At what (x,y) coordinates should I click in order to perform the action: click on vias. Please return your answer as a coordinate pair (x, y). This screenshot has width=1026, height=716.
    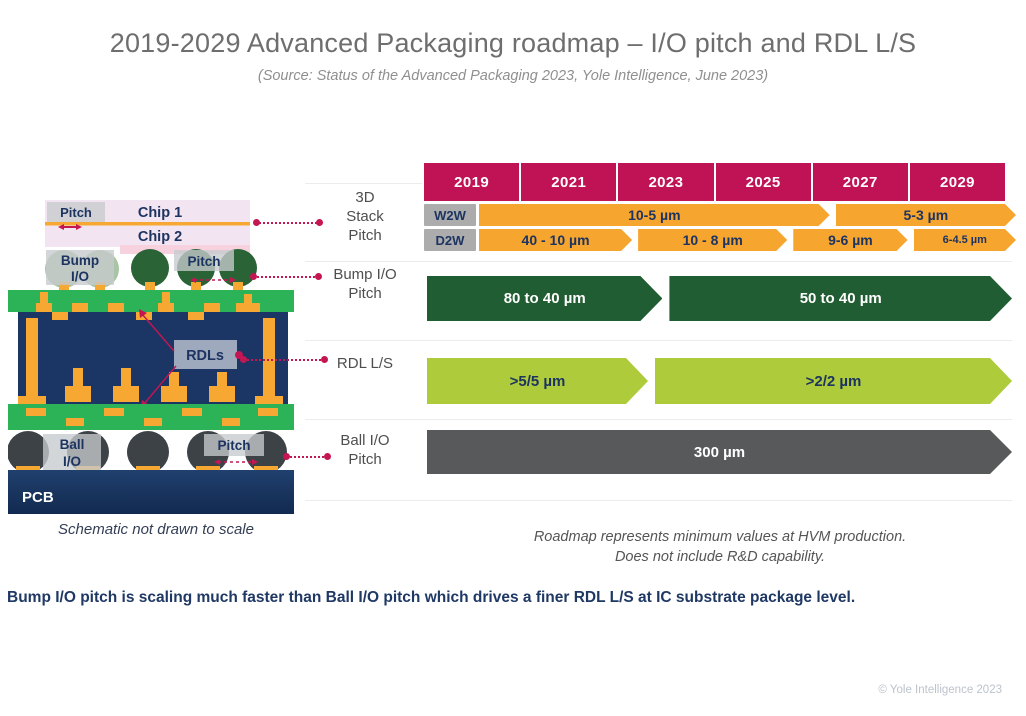
    Looking at the image, I should click on (150, 360).